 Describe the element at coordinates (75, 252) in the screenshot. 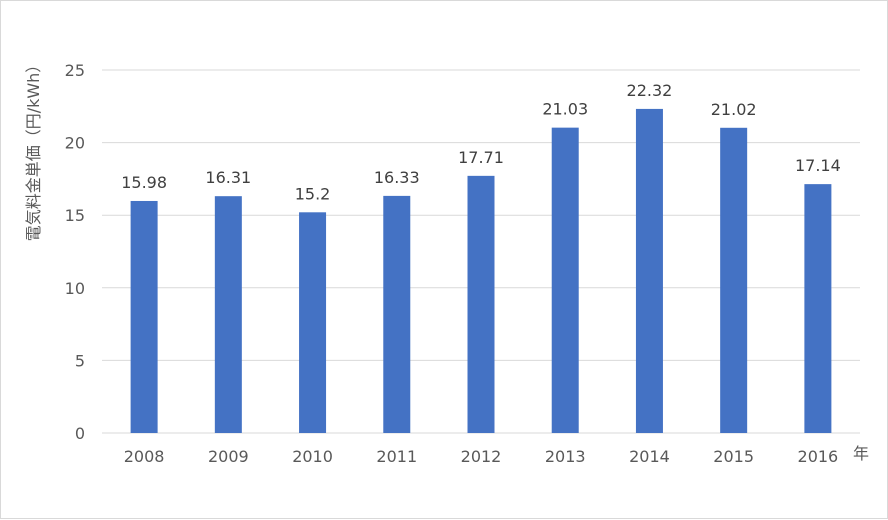

I see `y-tick-labels: 0 5 10 15 20 25` at that location.